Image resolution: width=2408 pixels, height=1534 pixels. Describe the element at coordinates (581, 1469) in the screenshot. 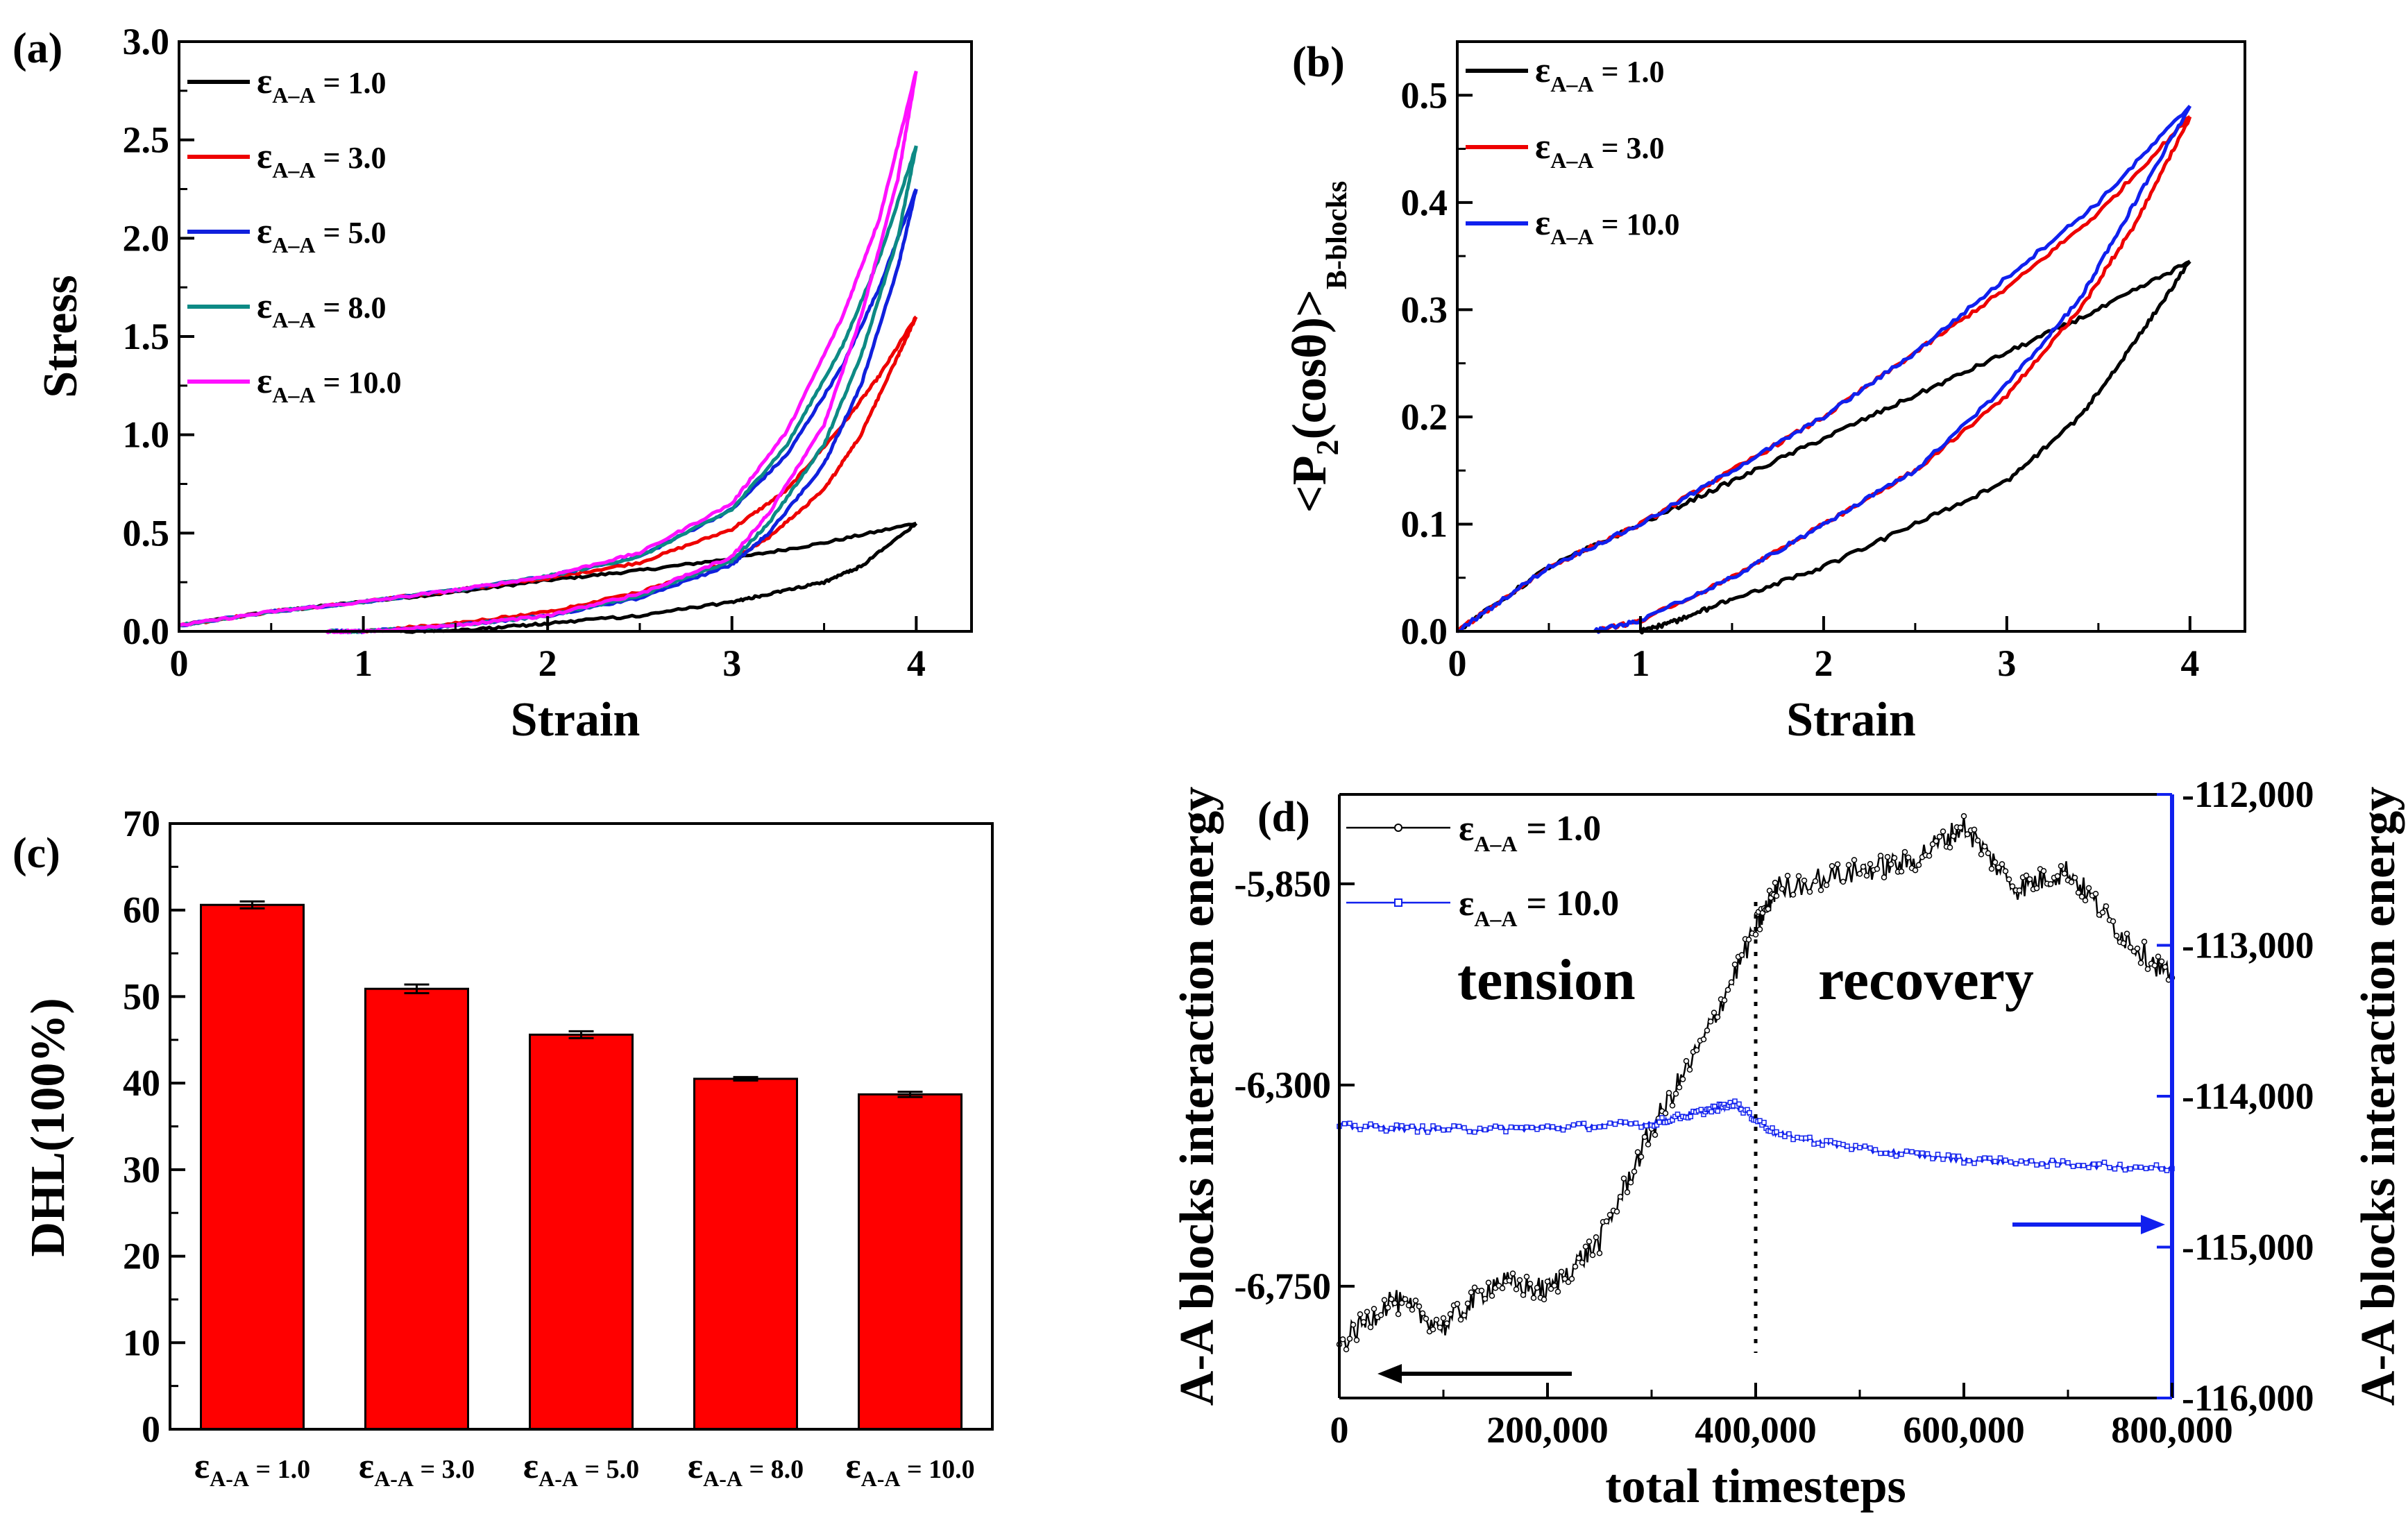

I see `x-category-label: εA-A = 5.0` at that location.